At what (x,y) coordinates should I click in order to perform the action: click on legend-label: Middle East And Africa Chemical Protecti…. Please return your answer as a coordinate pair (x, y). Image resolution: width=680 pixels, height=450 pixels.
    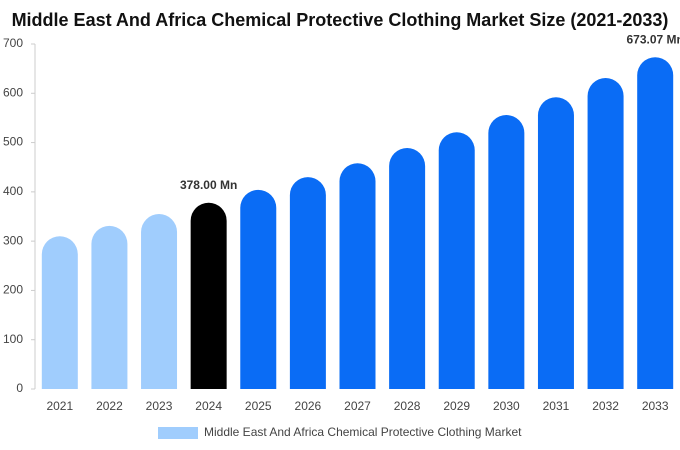
    Looking at the image, I should click on (363, 432).